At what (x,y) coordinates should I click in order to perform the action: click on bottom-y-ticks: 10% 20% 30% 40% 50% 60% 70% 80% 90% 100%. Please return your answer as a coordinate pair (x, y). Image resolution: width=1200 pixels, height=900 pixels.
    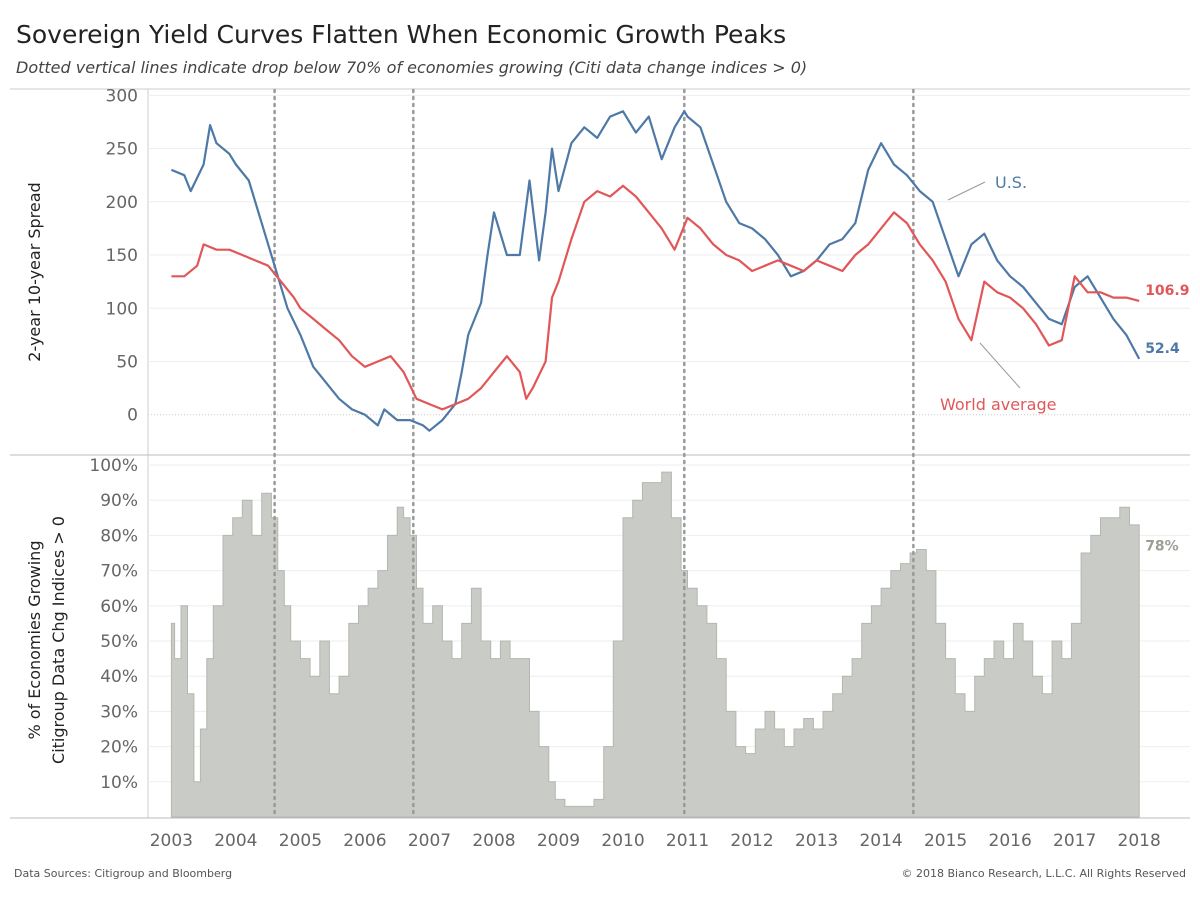
    Looking at the image, I should click on (113, 624).